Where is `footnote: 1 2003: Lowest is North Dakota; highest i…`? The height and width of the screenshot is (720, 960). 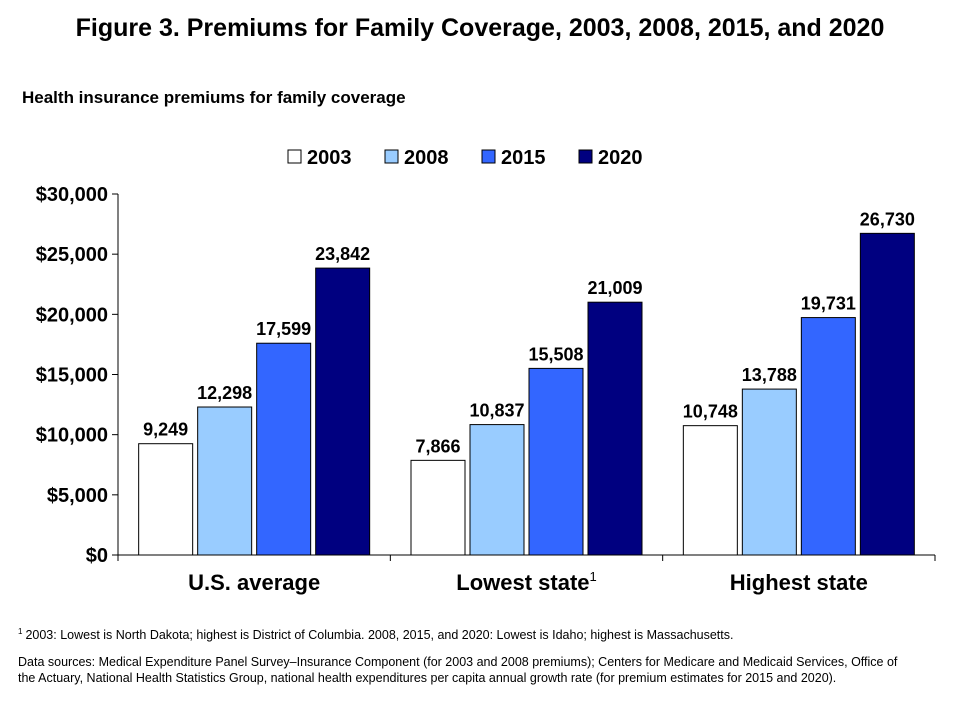
footnote: 1 2003: Lowest is North Dakota; highest i… is located at coordinates (375, 634).